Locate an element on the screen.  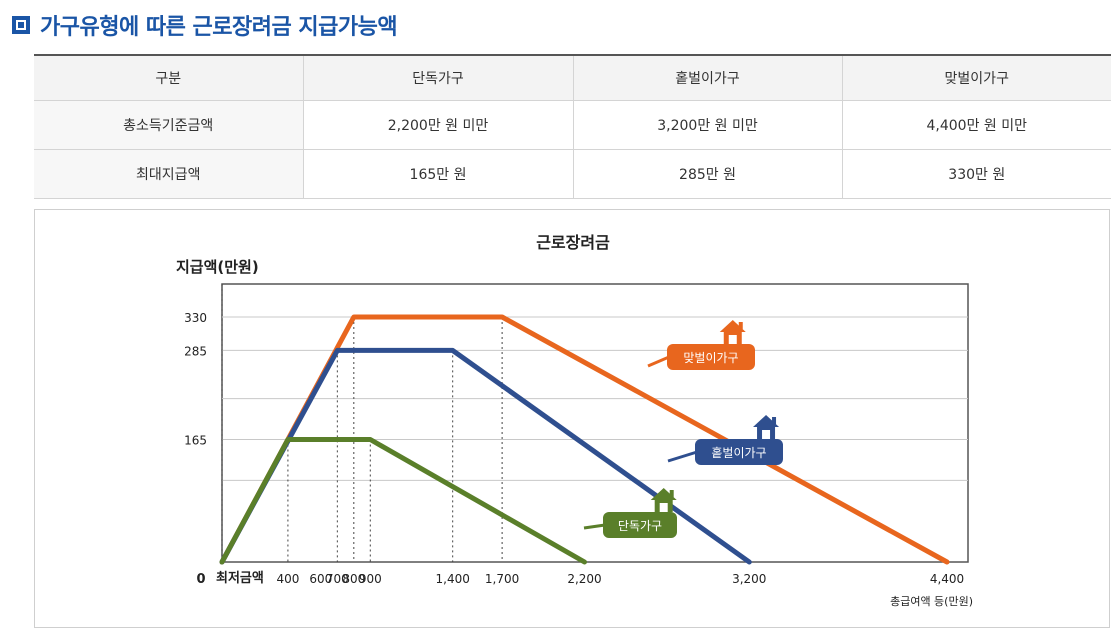
series-label: 단독가구 is located at coordinates (640, 526).